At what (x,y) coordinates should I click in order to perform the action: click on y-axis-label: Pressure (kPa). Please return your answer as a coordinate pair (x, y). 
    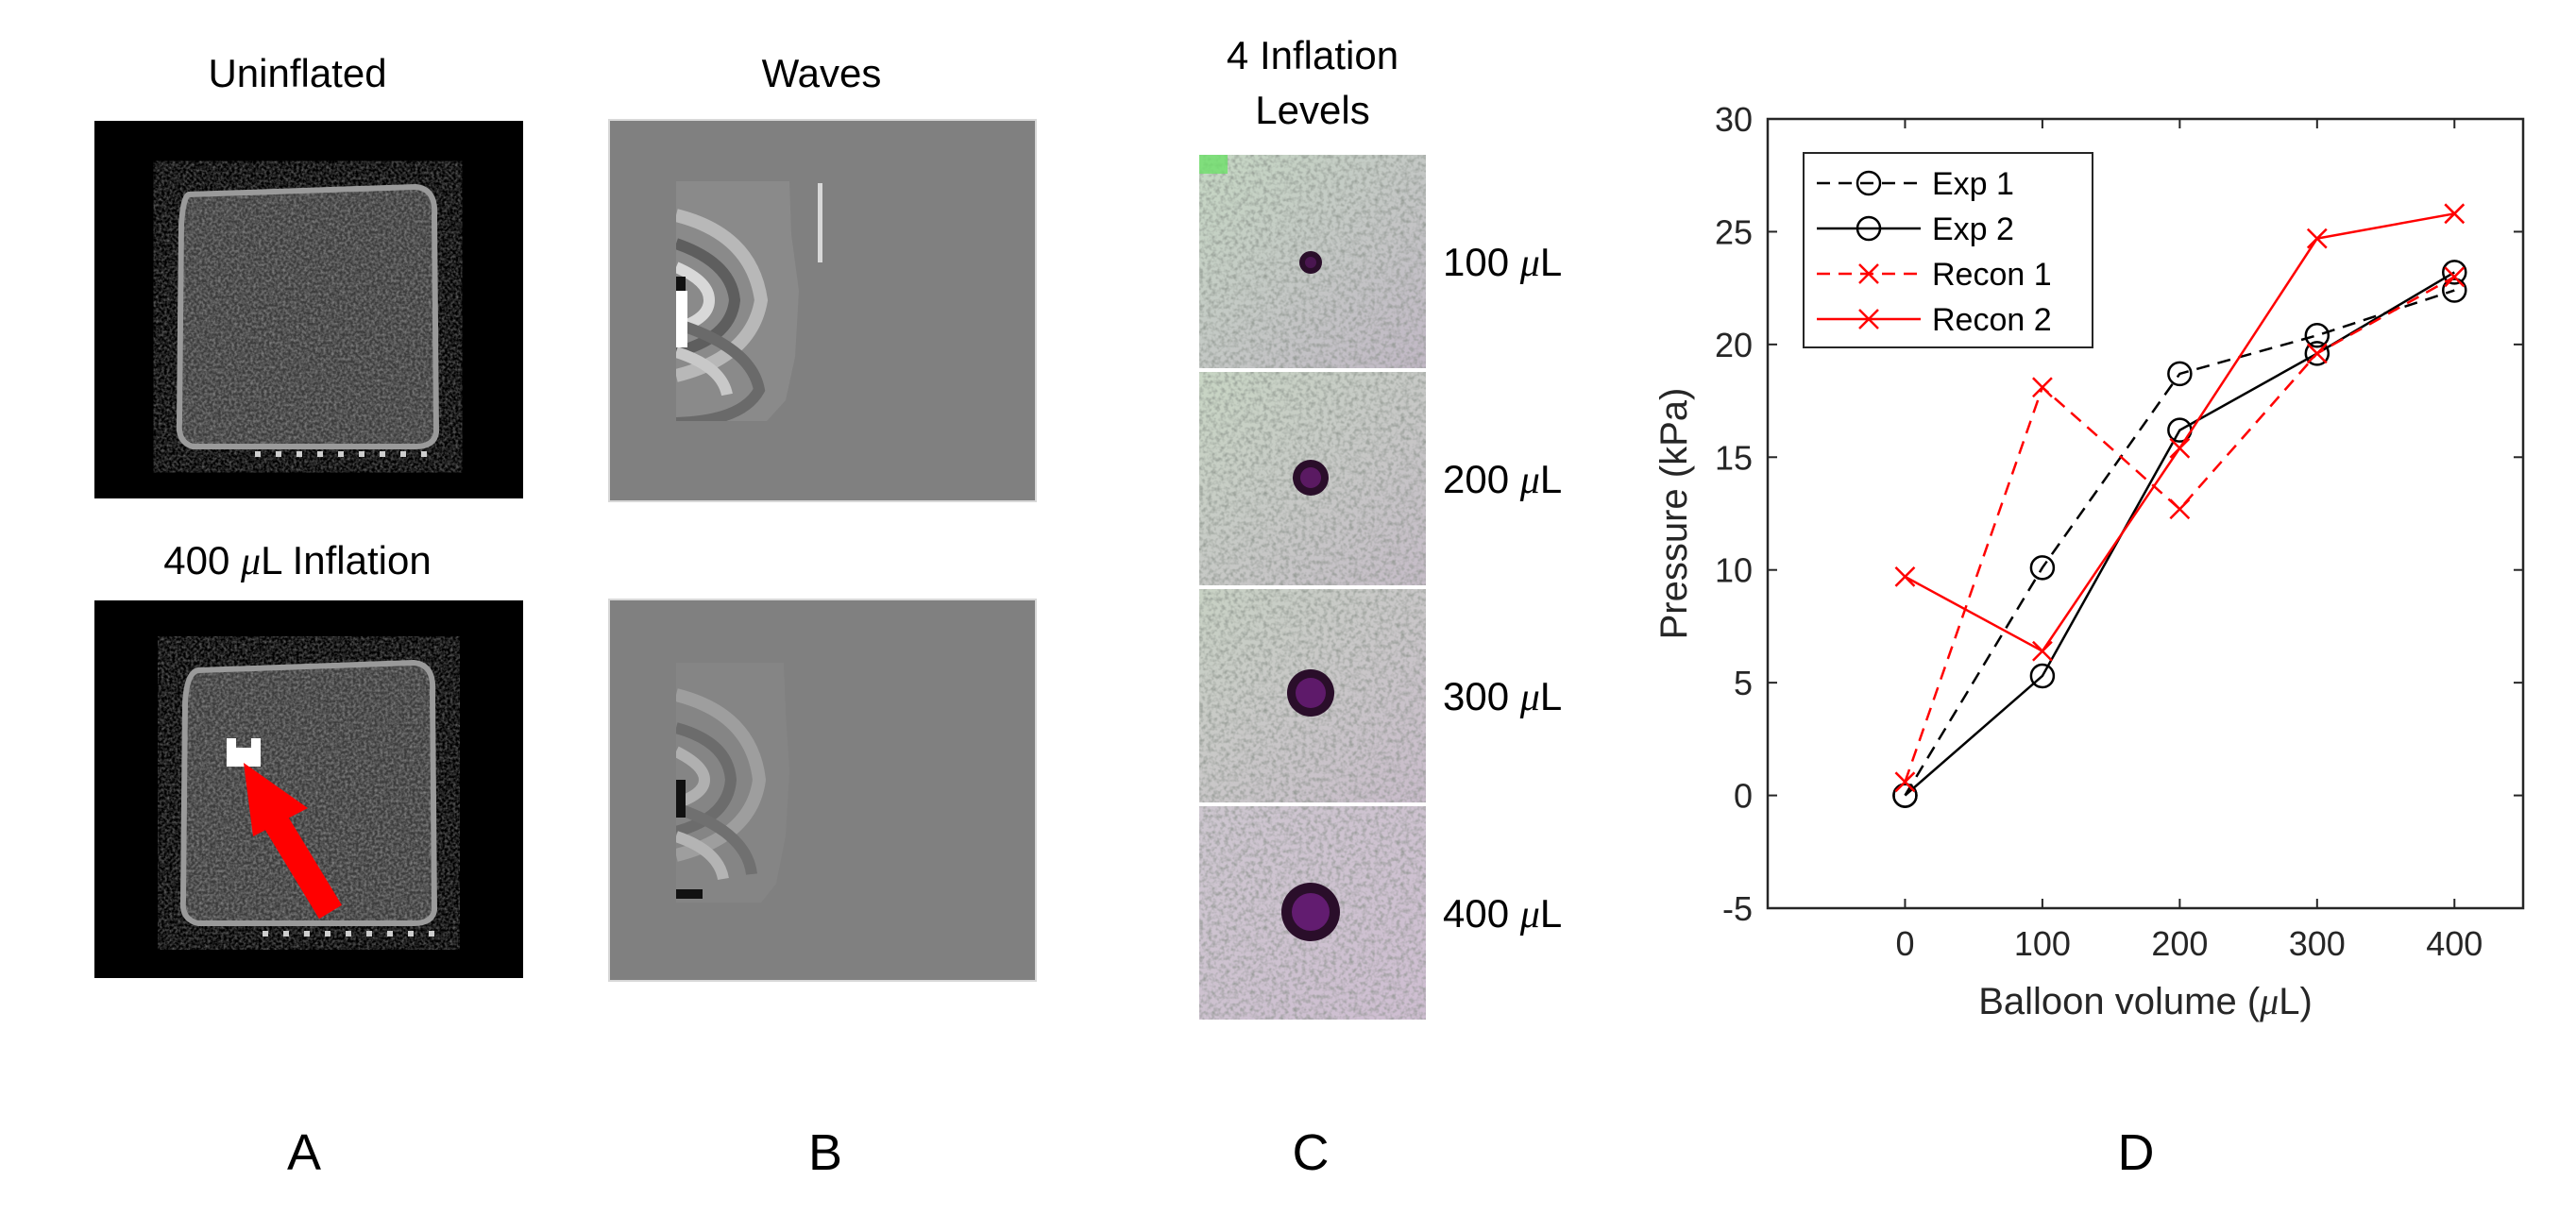
    Looking at the image, I should click on (1674, 514).